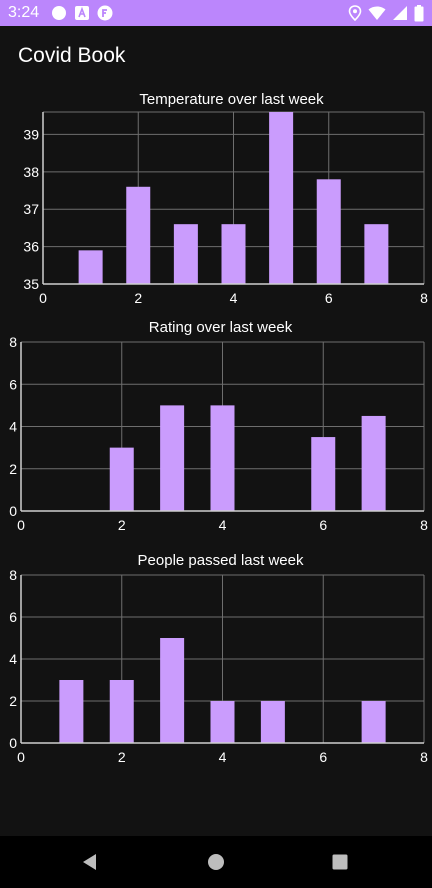  I want to click on a-notification-icon, so click(82, 13).